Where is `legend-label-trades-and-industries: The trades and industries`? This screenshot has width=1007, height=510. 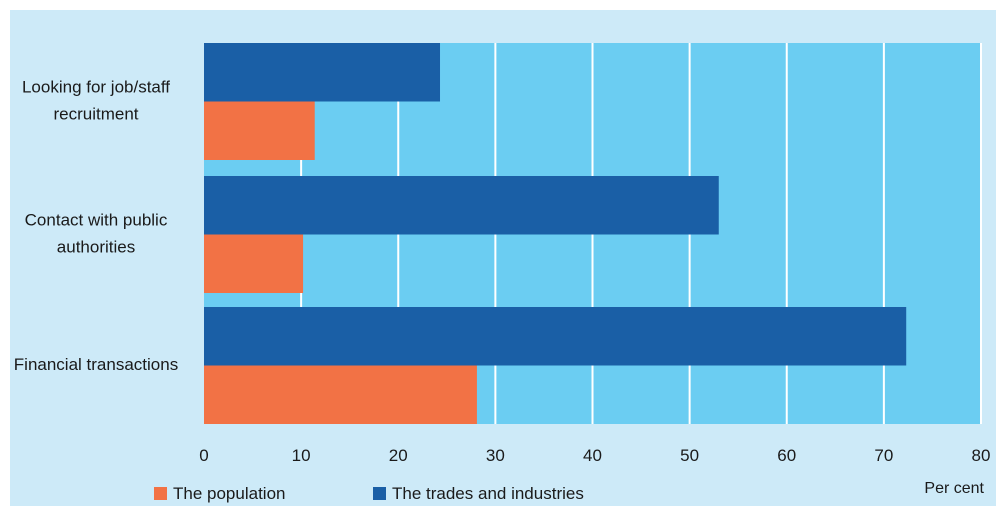
legend-label-trades-and-industries: The trades and industries is located at coordinates (488, 493).